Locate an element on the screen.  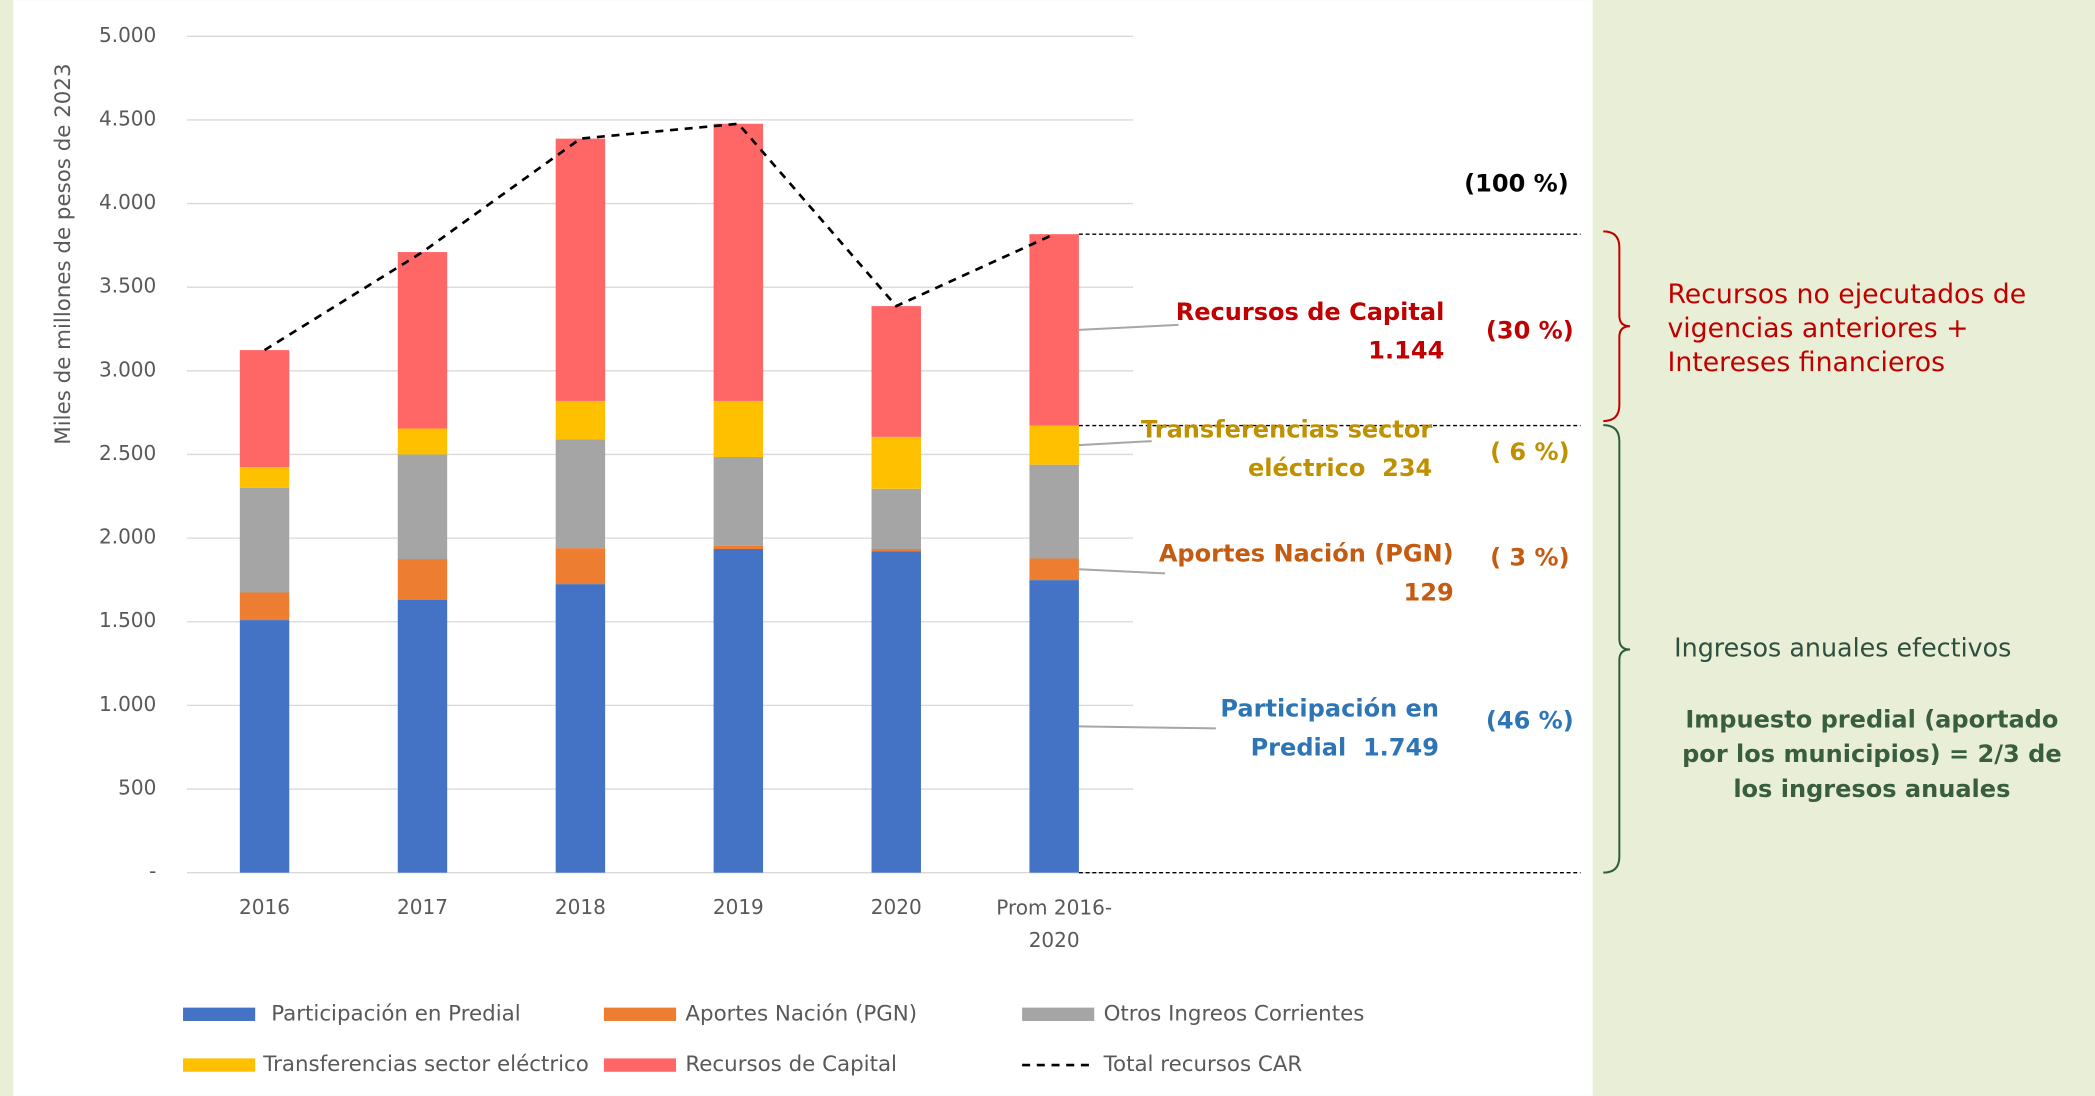
x-tick-label: Prom 2016- 2020 is located at coordinates (1054, 923).